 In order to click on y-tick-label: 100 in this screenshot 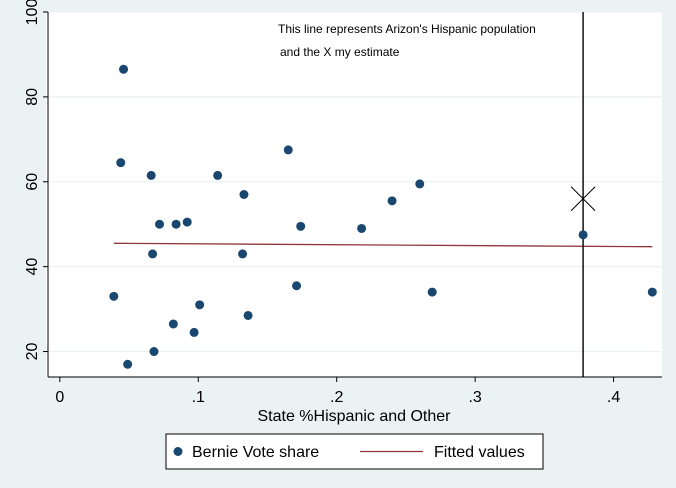, I will do `click(32, 12)`.